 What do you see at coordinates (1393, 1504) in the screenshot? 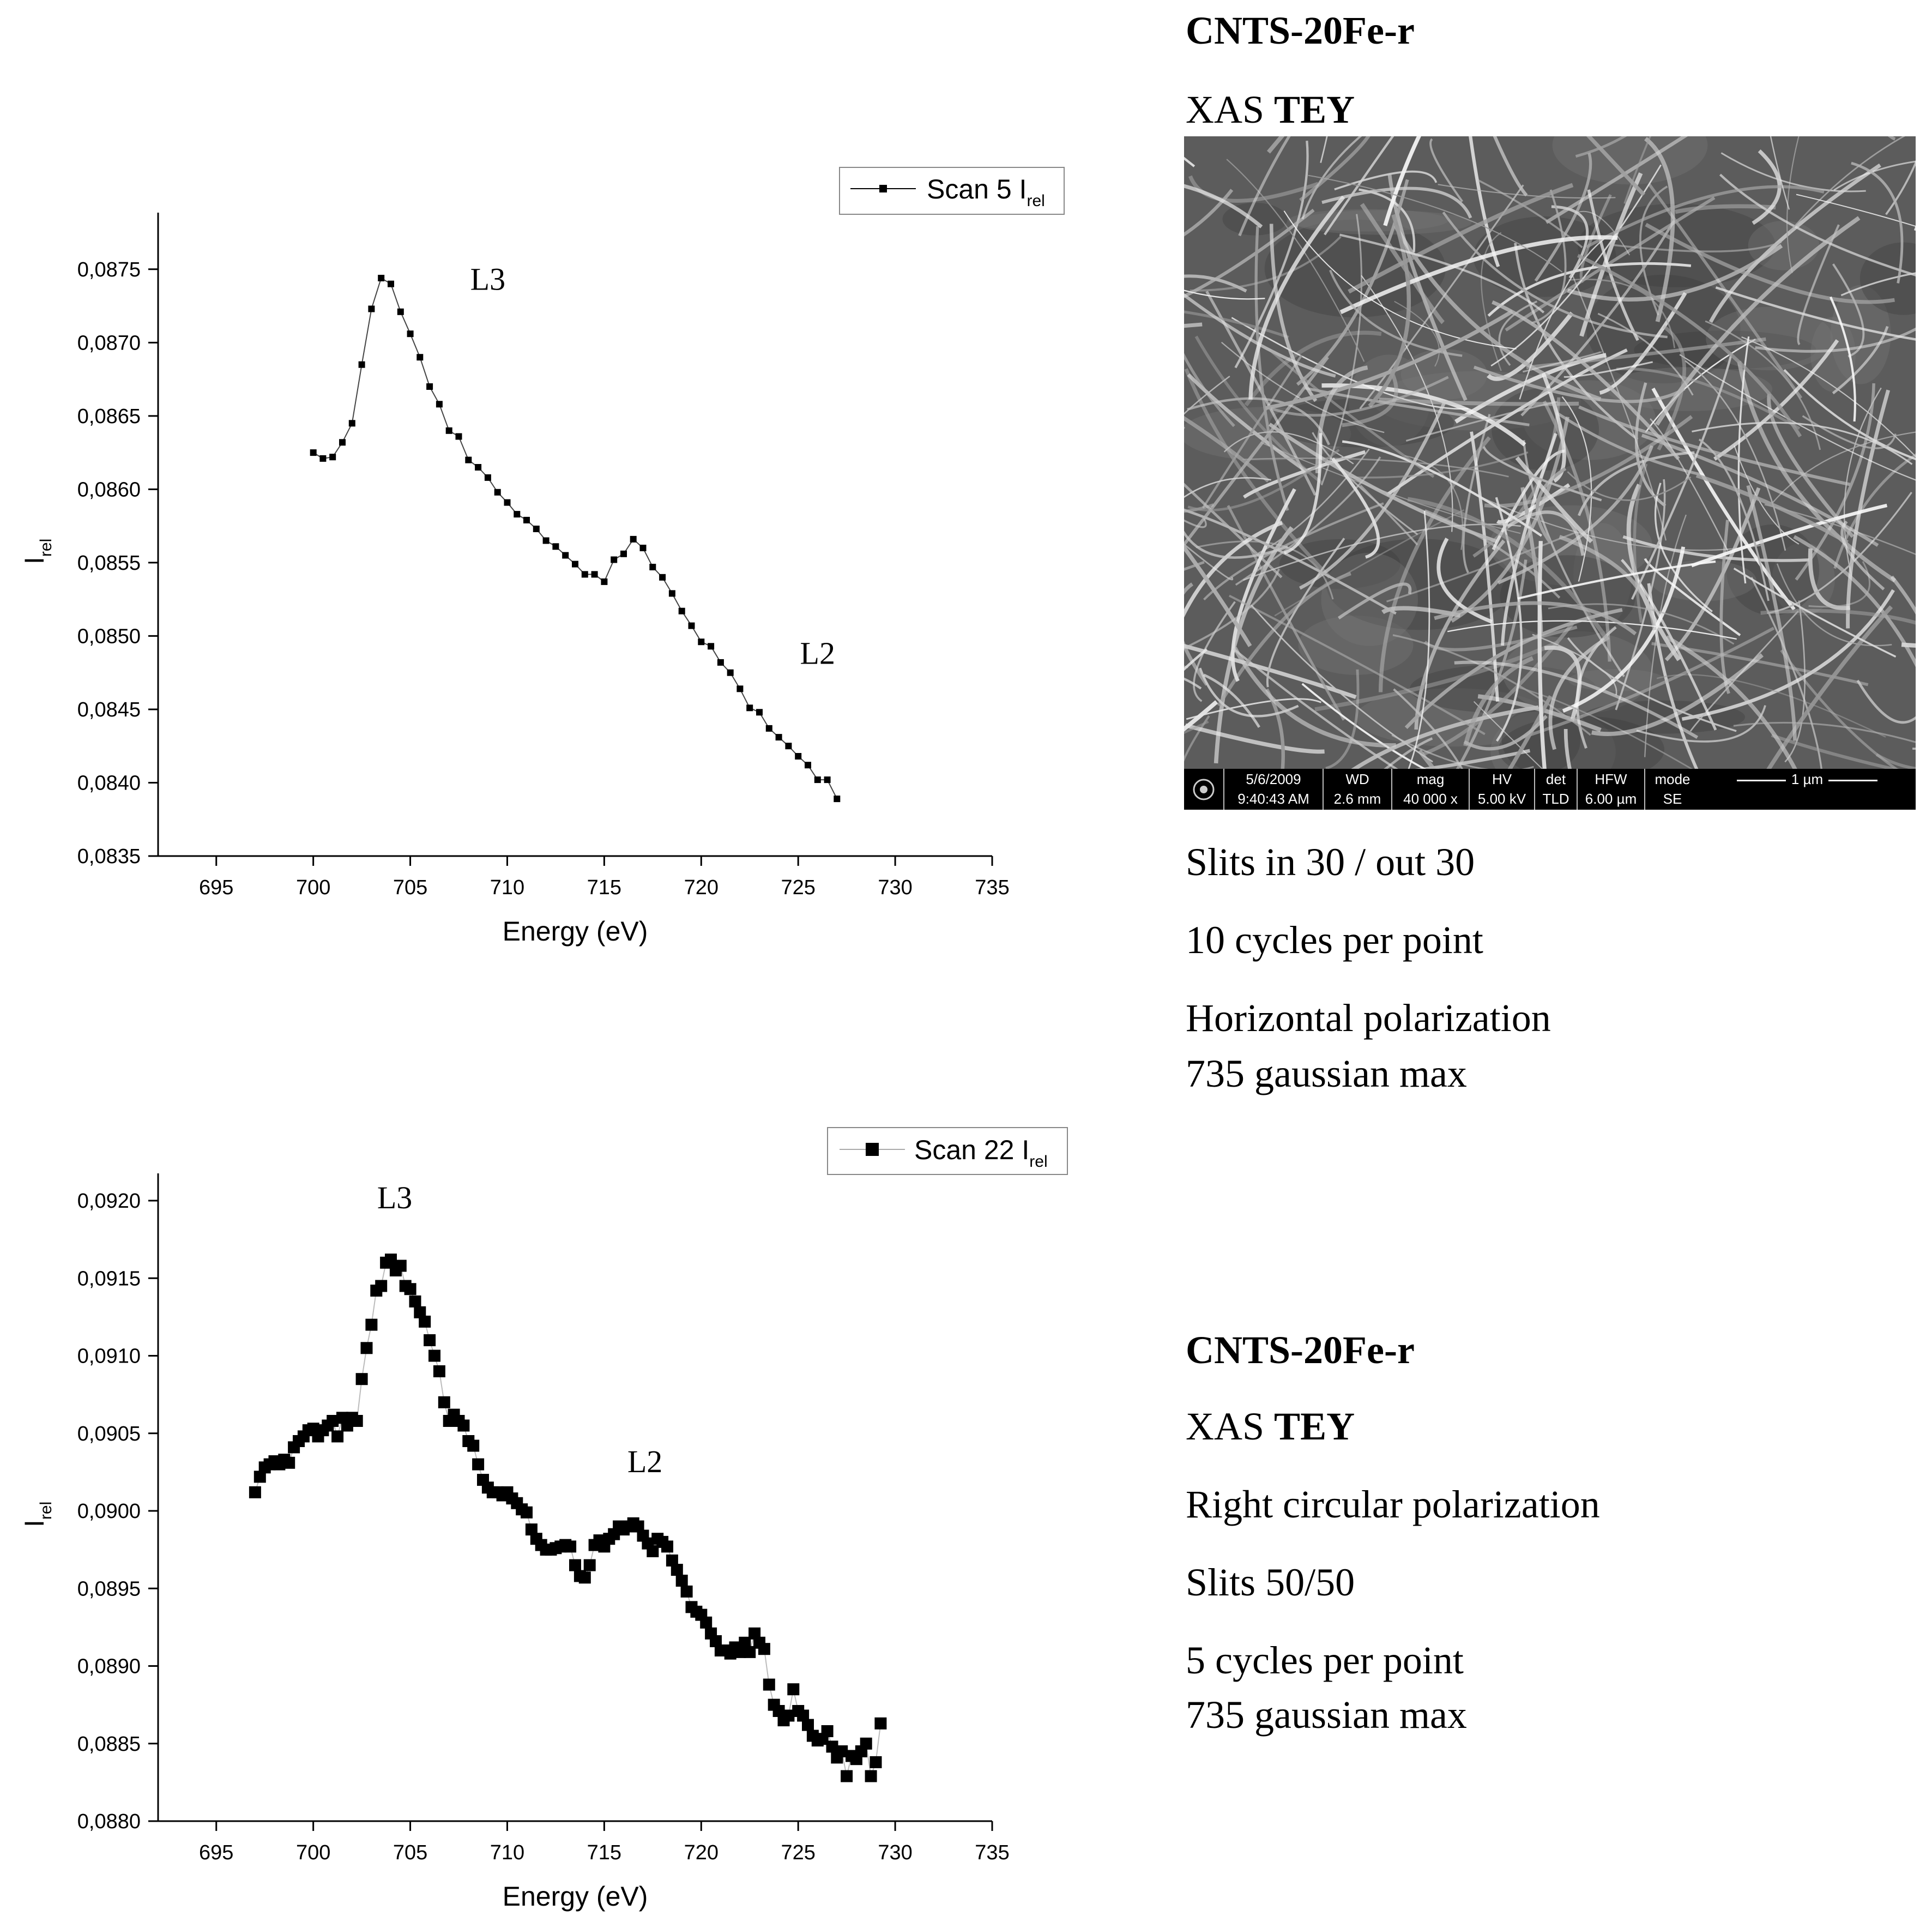
I see `setting-polarization: Right circular polarization` at bounding box center [1393, 1504].